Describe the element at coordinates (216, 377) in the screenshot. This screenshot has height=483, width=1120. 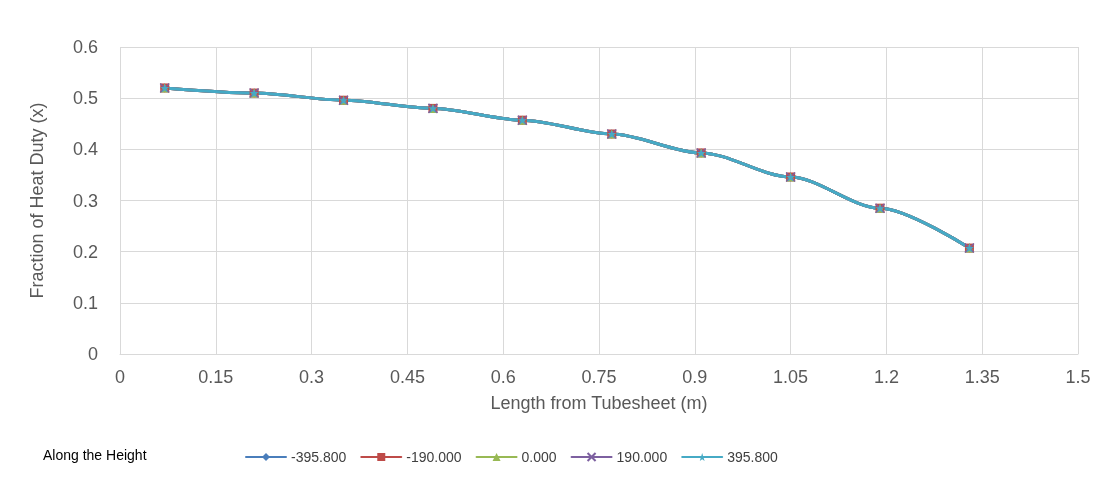
I see `x-tick-label: 0.15` at that location.